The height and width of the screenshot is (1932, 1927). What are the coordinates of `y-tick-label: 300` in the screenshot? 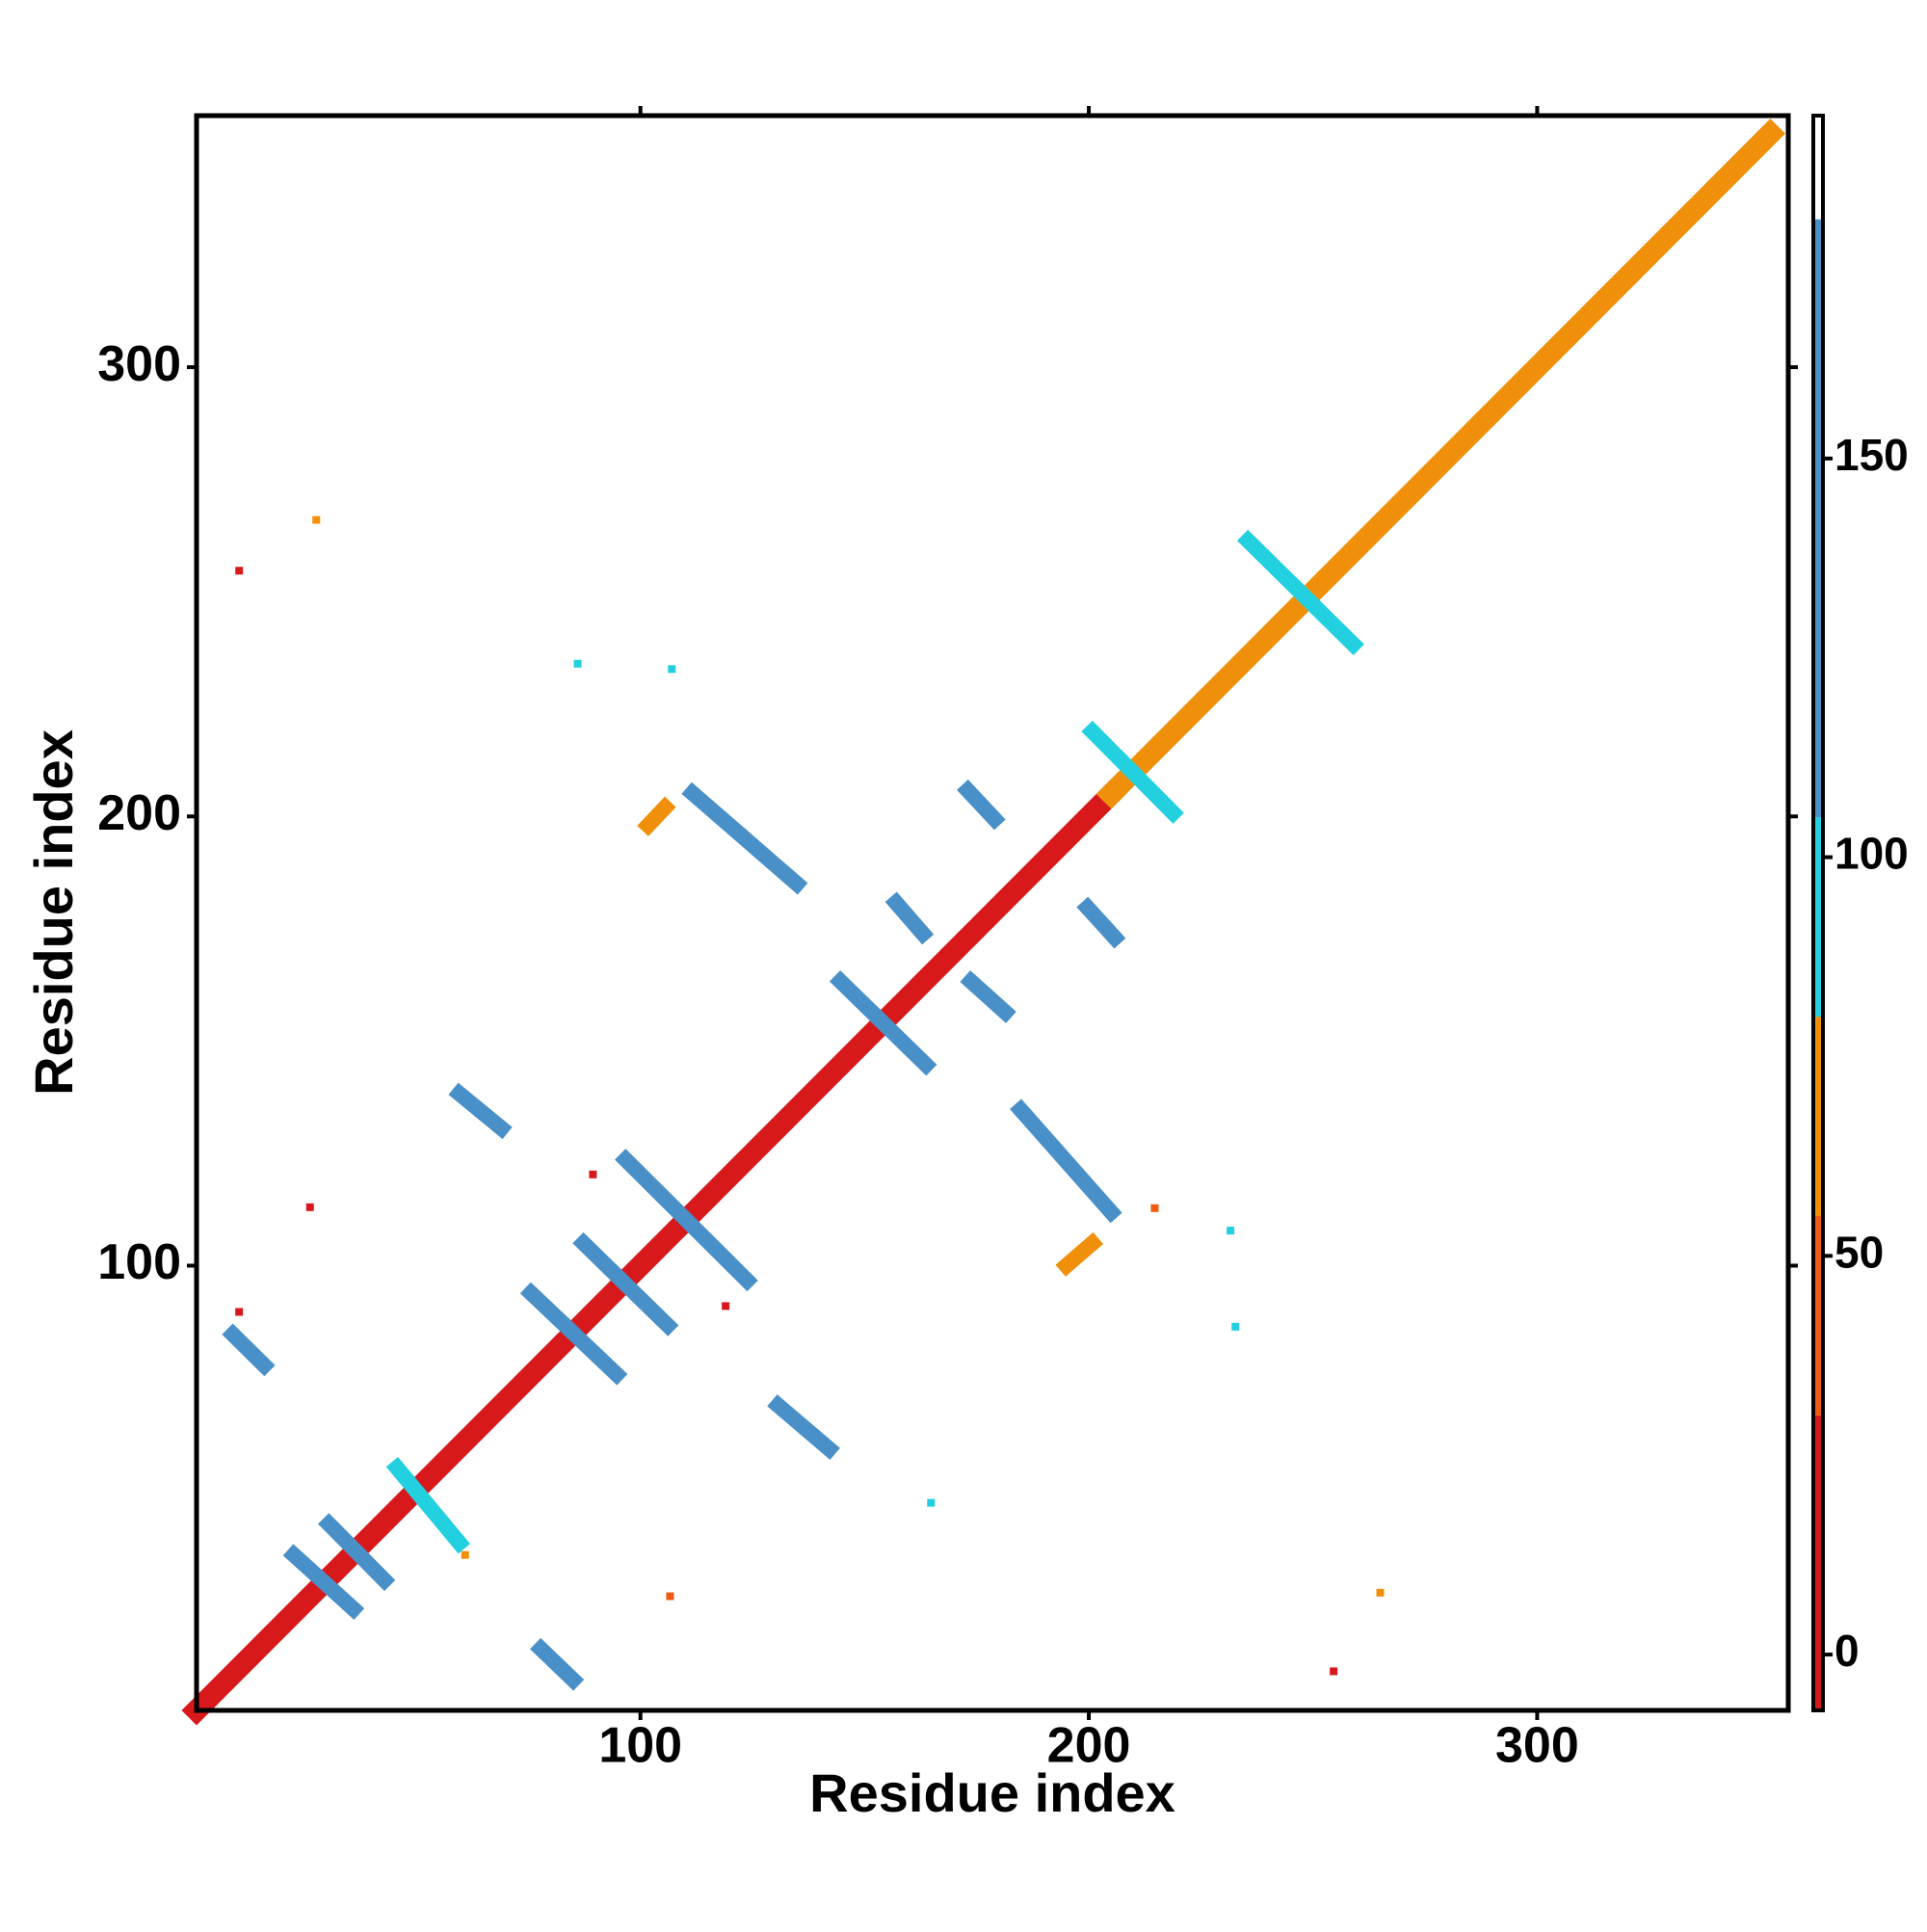 It's located at (139, 364).